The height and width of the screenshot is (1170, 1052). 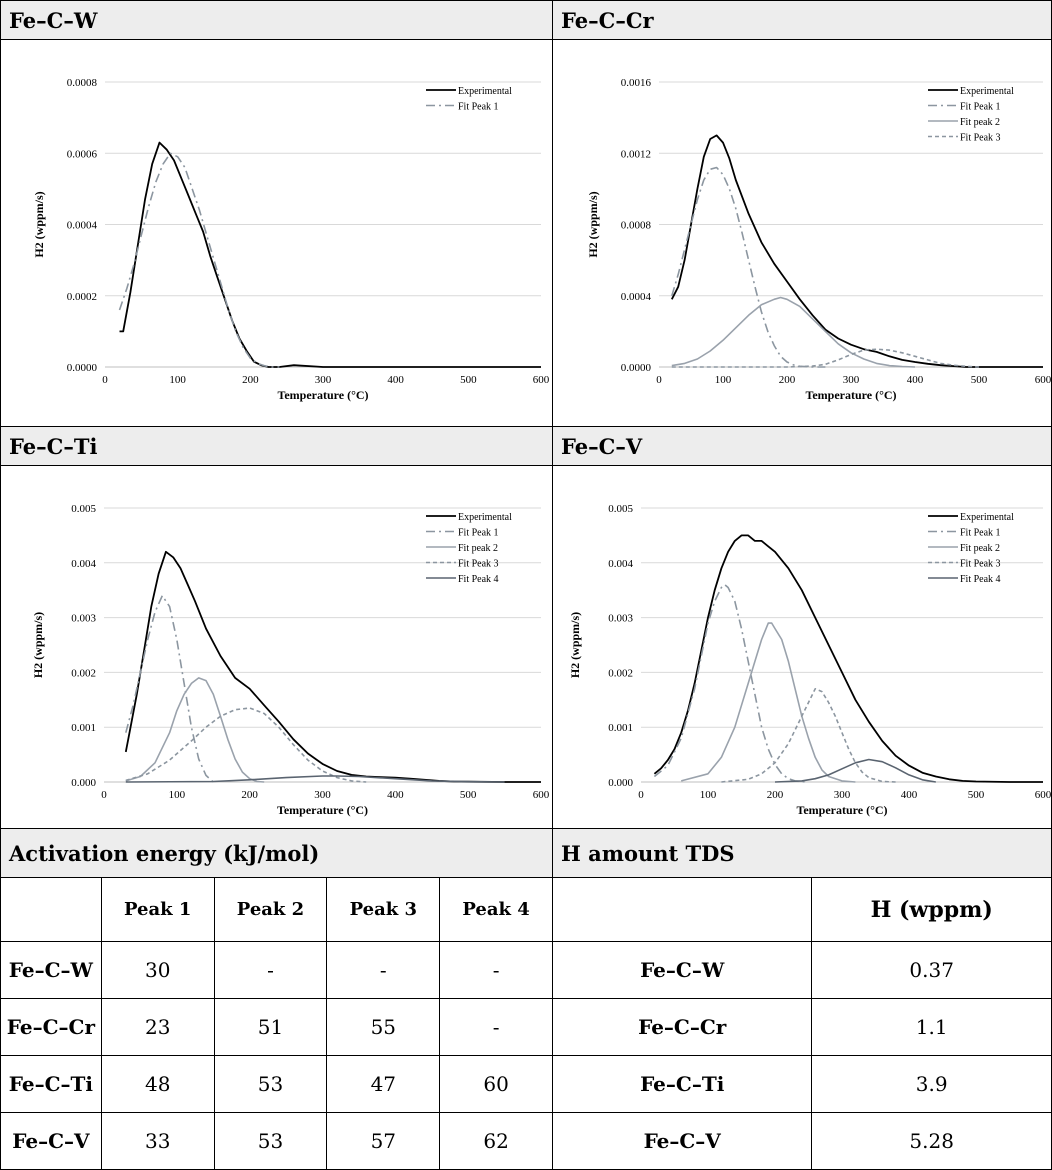 I want to click on y-tick-label: 0.0008, so click(x=82, y=83).